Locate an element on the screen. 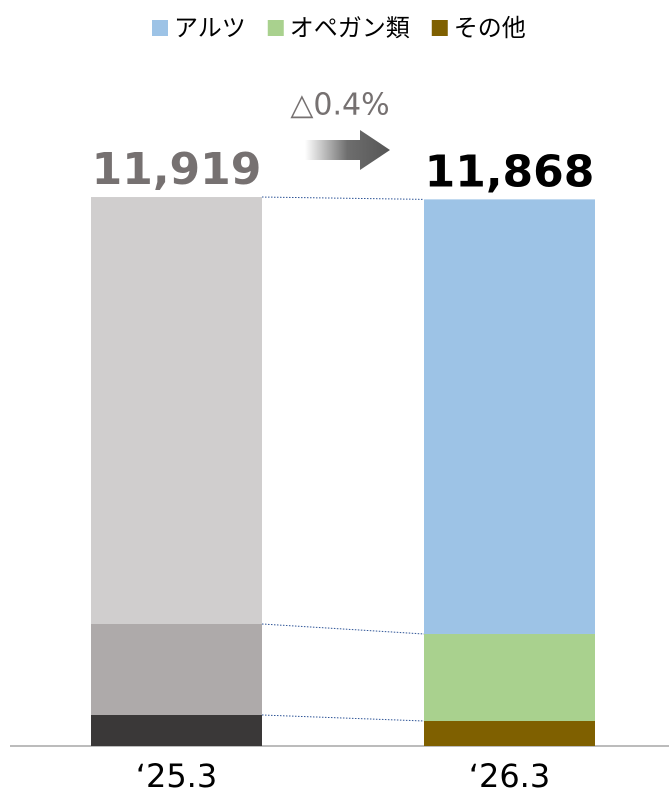 This screenshot has width=669, height=798. legend-label: その他 is located at coordinates (490, 28).